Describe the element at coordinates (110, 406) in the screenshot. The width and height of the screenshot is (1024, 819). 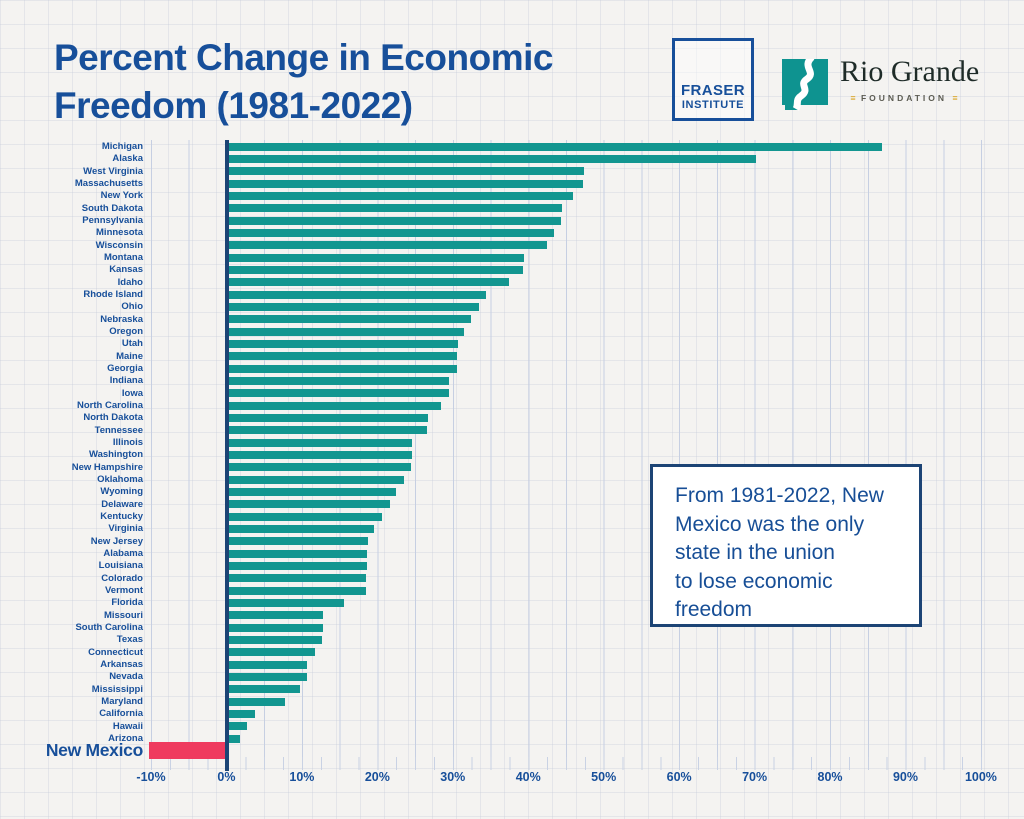
I see `state-label: North Carolina` at that location.